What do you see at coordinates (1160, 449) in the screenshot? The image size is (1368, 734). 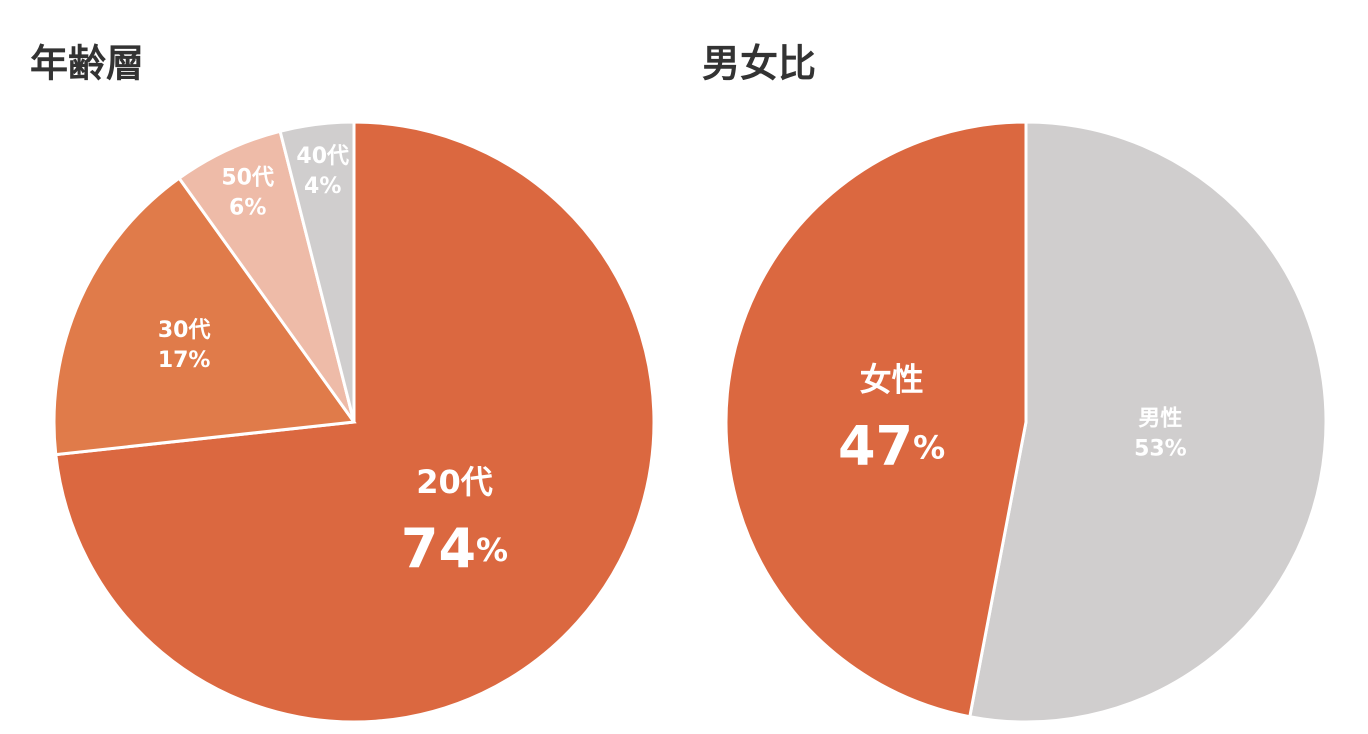 I see `slice-value-label: 53%` at bounding box center [1160, 449].